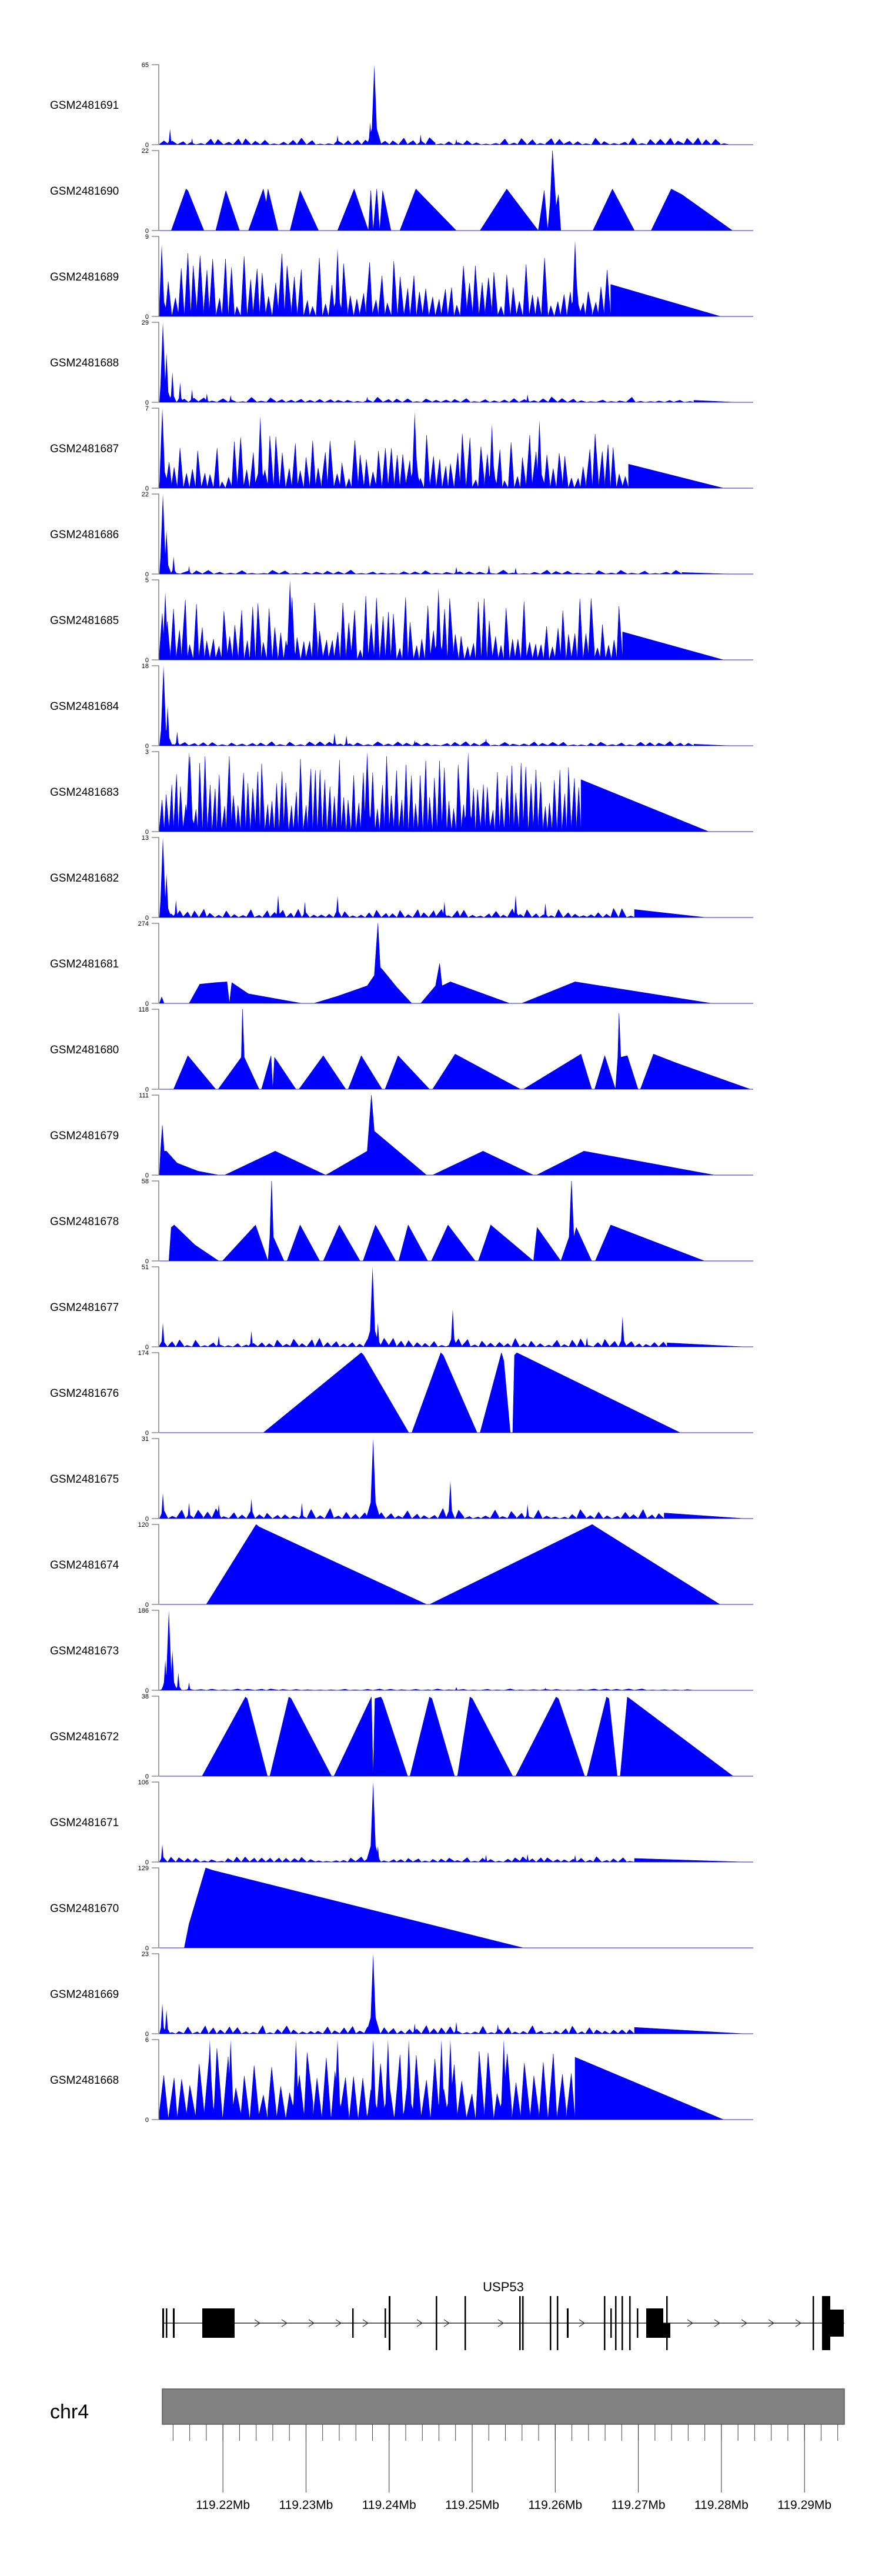 Image resolution: width=882 pixels, height=2576 pixels. Describe the element at coordinates (84, 277) in the screenshot. I see `track-label: GSM2481689` at that location.